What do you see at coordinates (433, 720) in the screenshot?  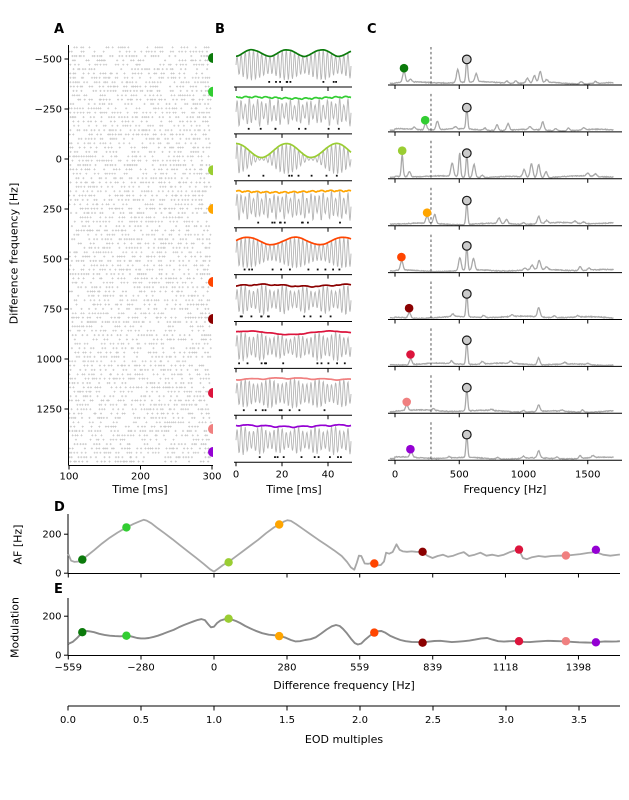 I see `eod-axis-tick-label: 2.5` at bounding box center [433, 720].